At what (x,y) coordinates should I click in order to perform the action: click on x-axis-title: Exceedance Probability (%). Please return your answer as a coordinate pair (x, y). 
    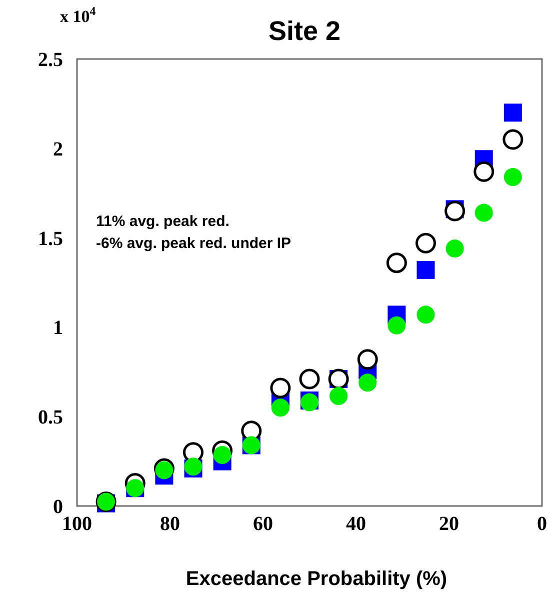
    Looking at the image, I should click on (317, 579).